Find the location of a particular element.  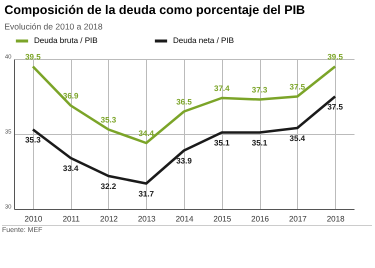

x-tick-label: 2011 is located at coordinates (71, 219).